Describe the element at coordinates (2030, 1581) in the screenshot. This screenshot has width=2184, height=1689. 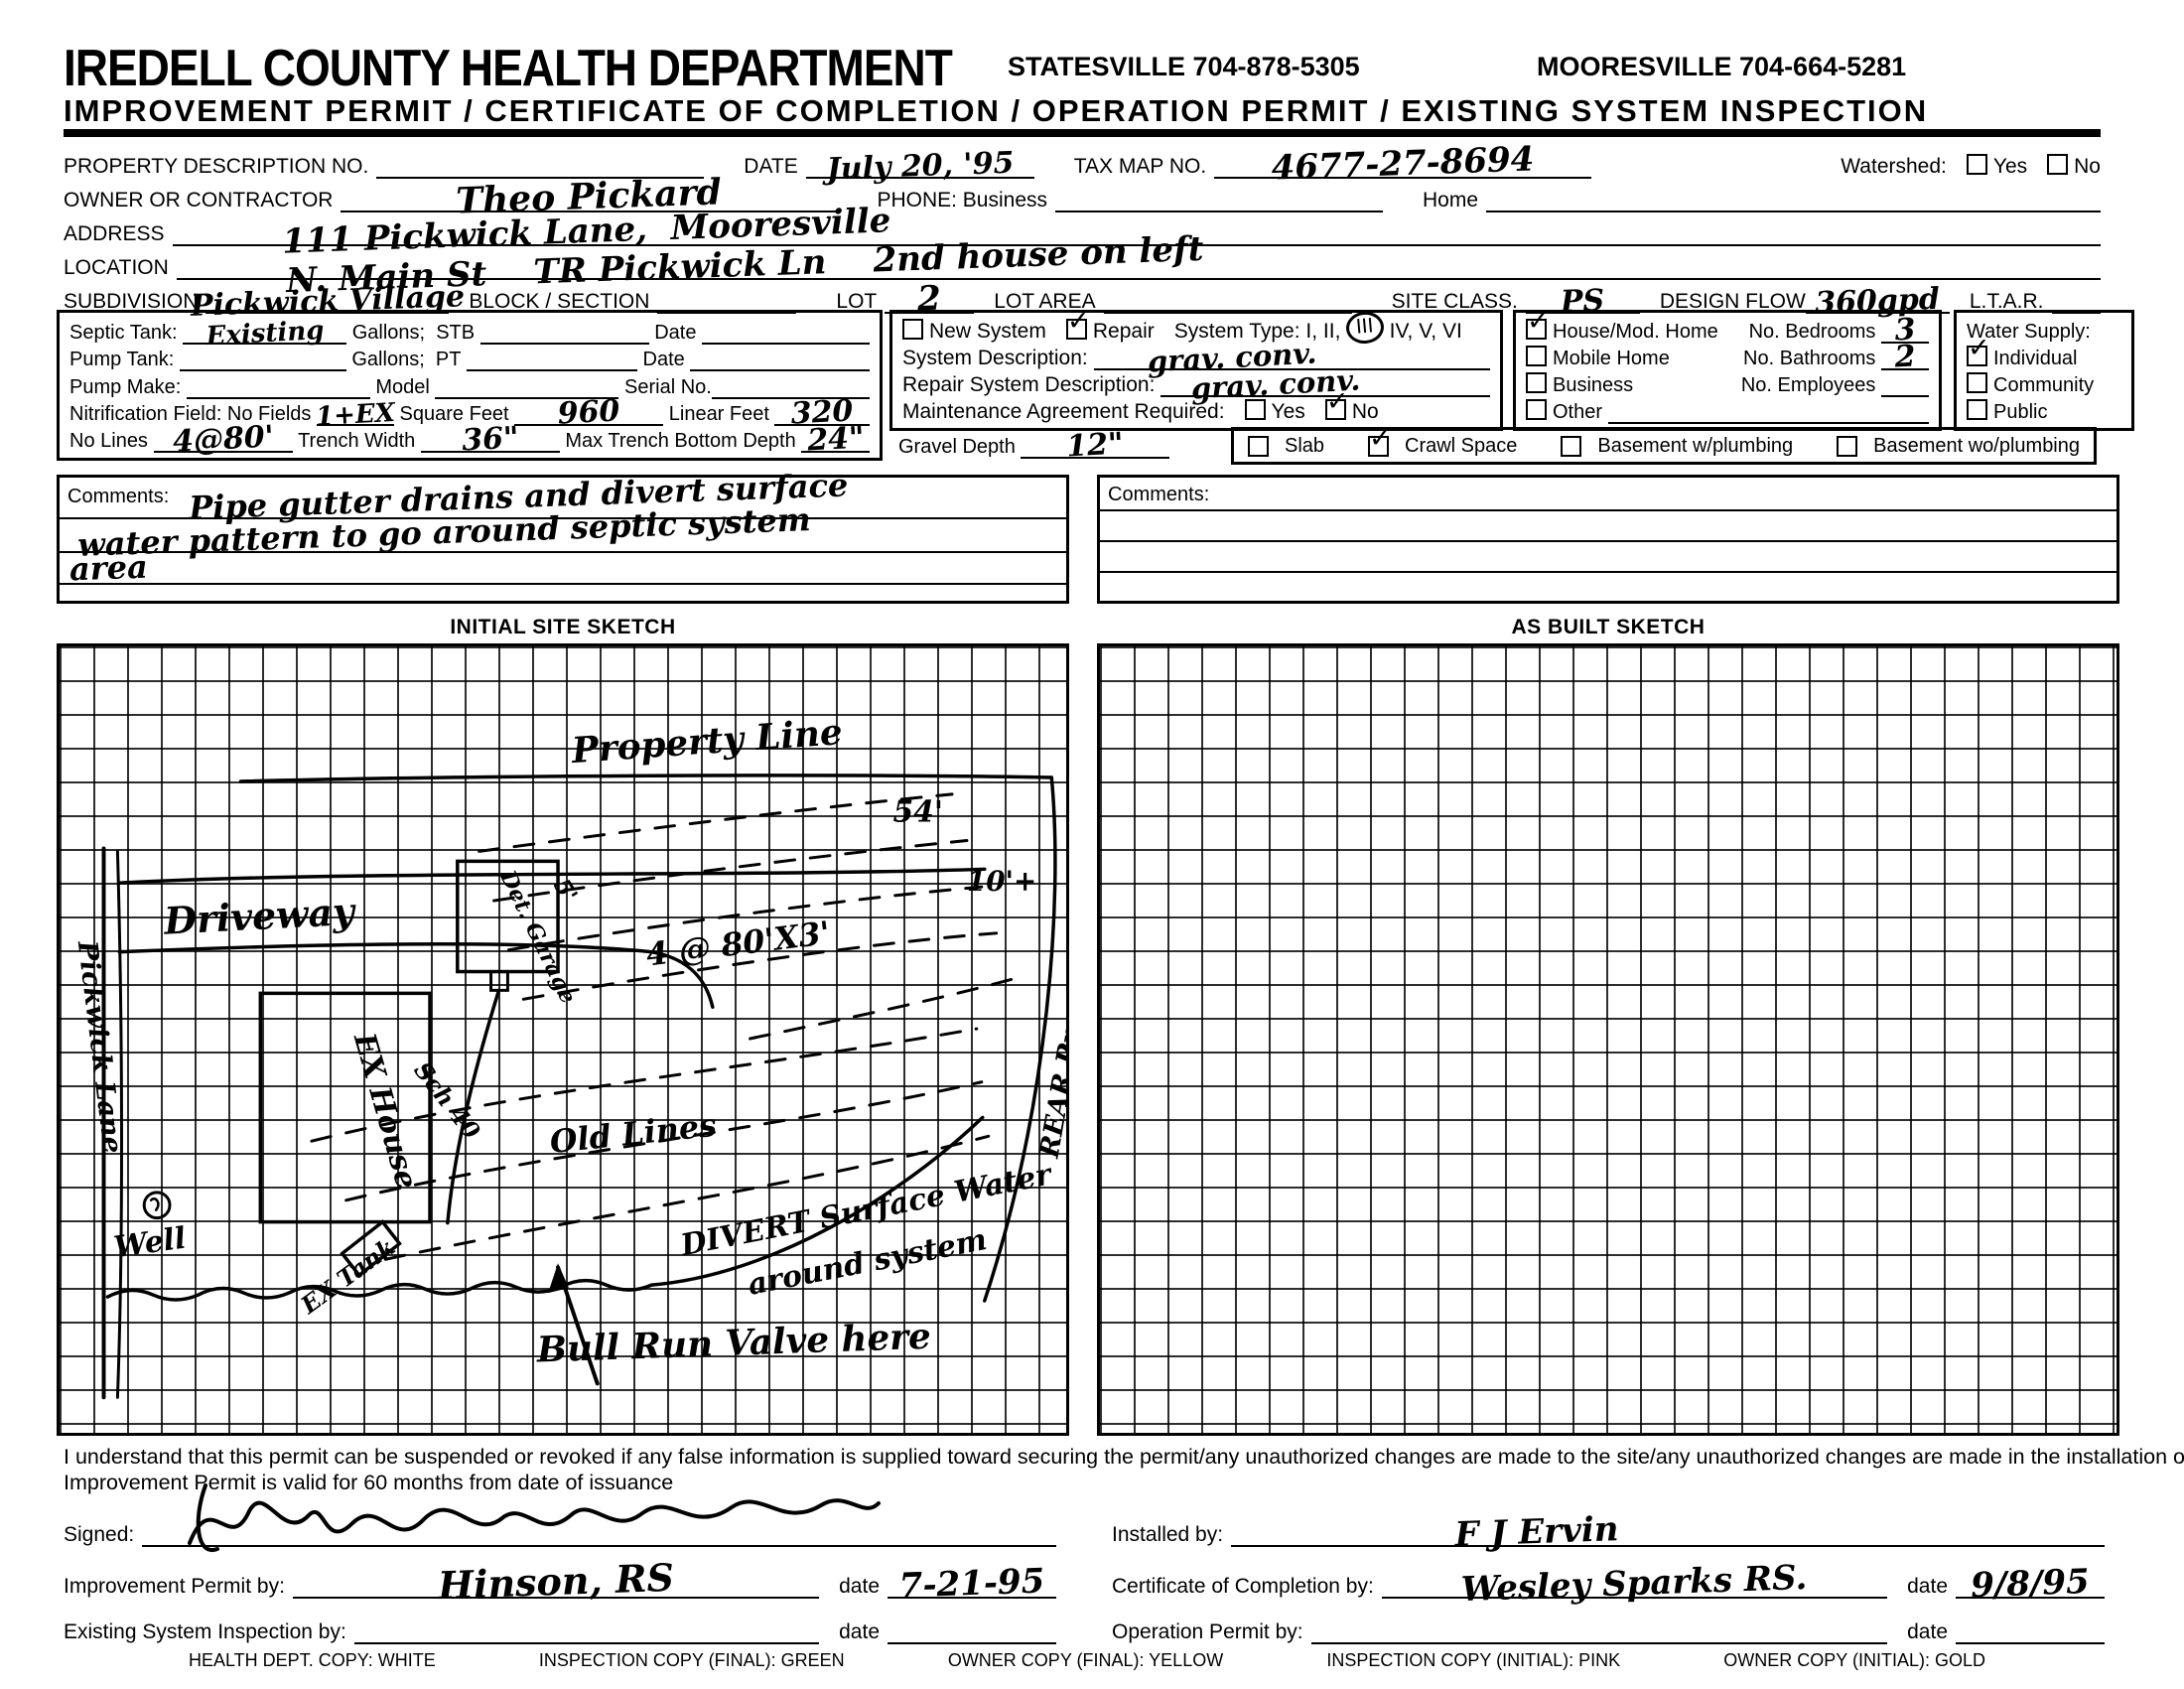
I see `certificate-date-field: 9/8/95` at that location.